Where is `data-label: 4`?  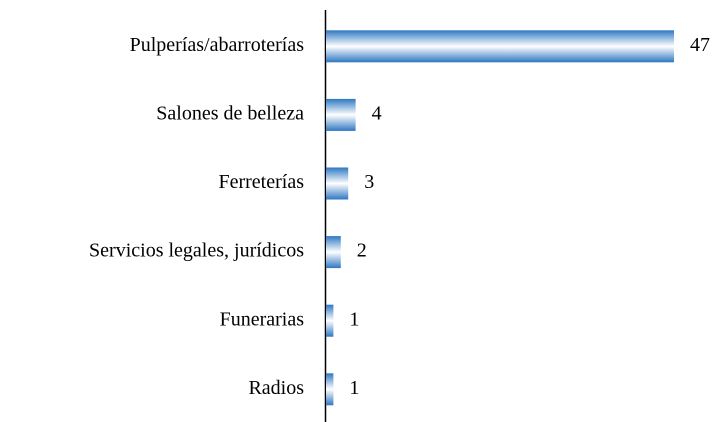 data-label: 4 is located at coordinates (377, 113).